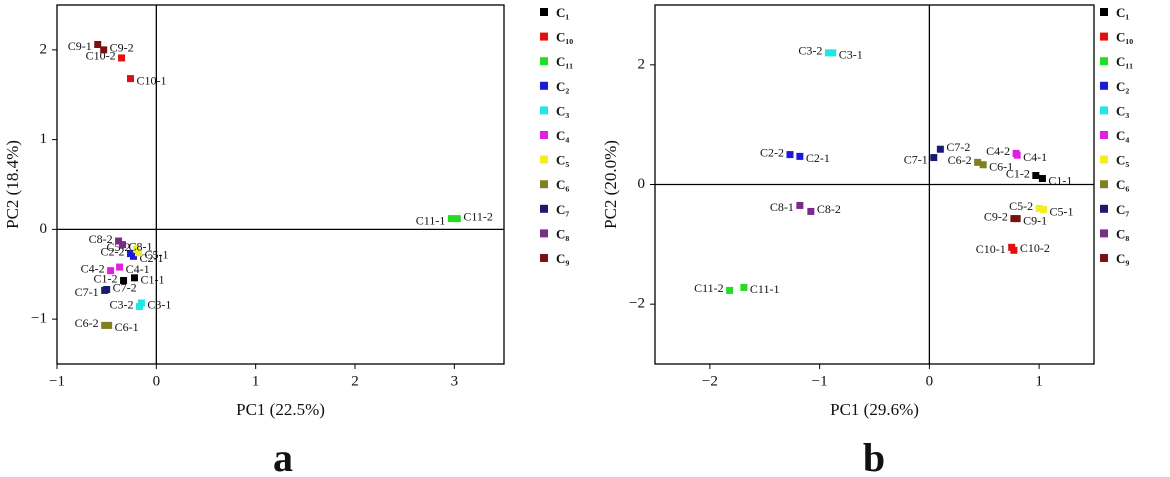 The height and width of the screenshot is (477, 1170). I want to click on point-label: C5-2, so click(1021, 206).